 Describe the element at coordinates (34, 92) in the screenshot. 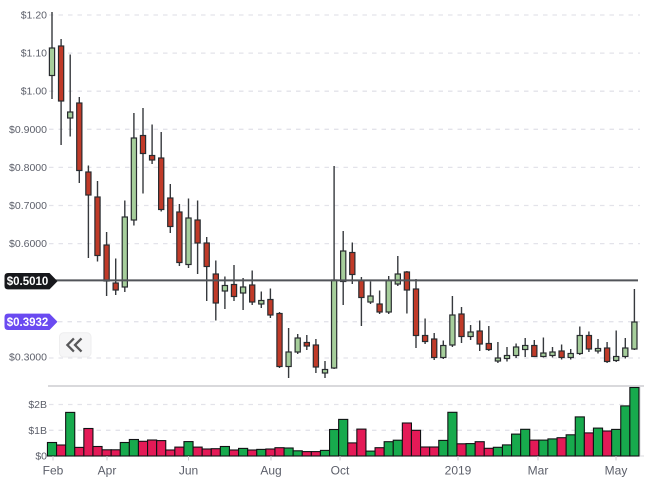

I see `svg-text: $1.00` at that location.